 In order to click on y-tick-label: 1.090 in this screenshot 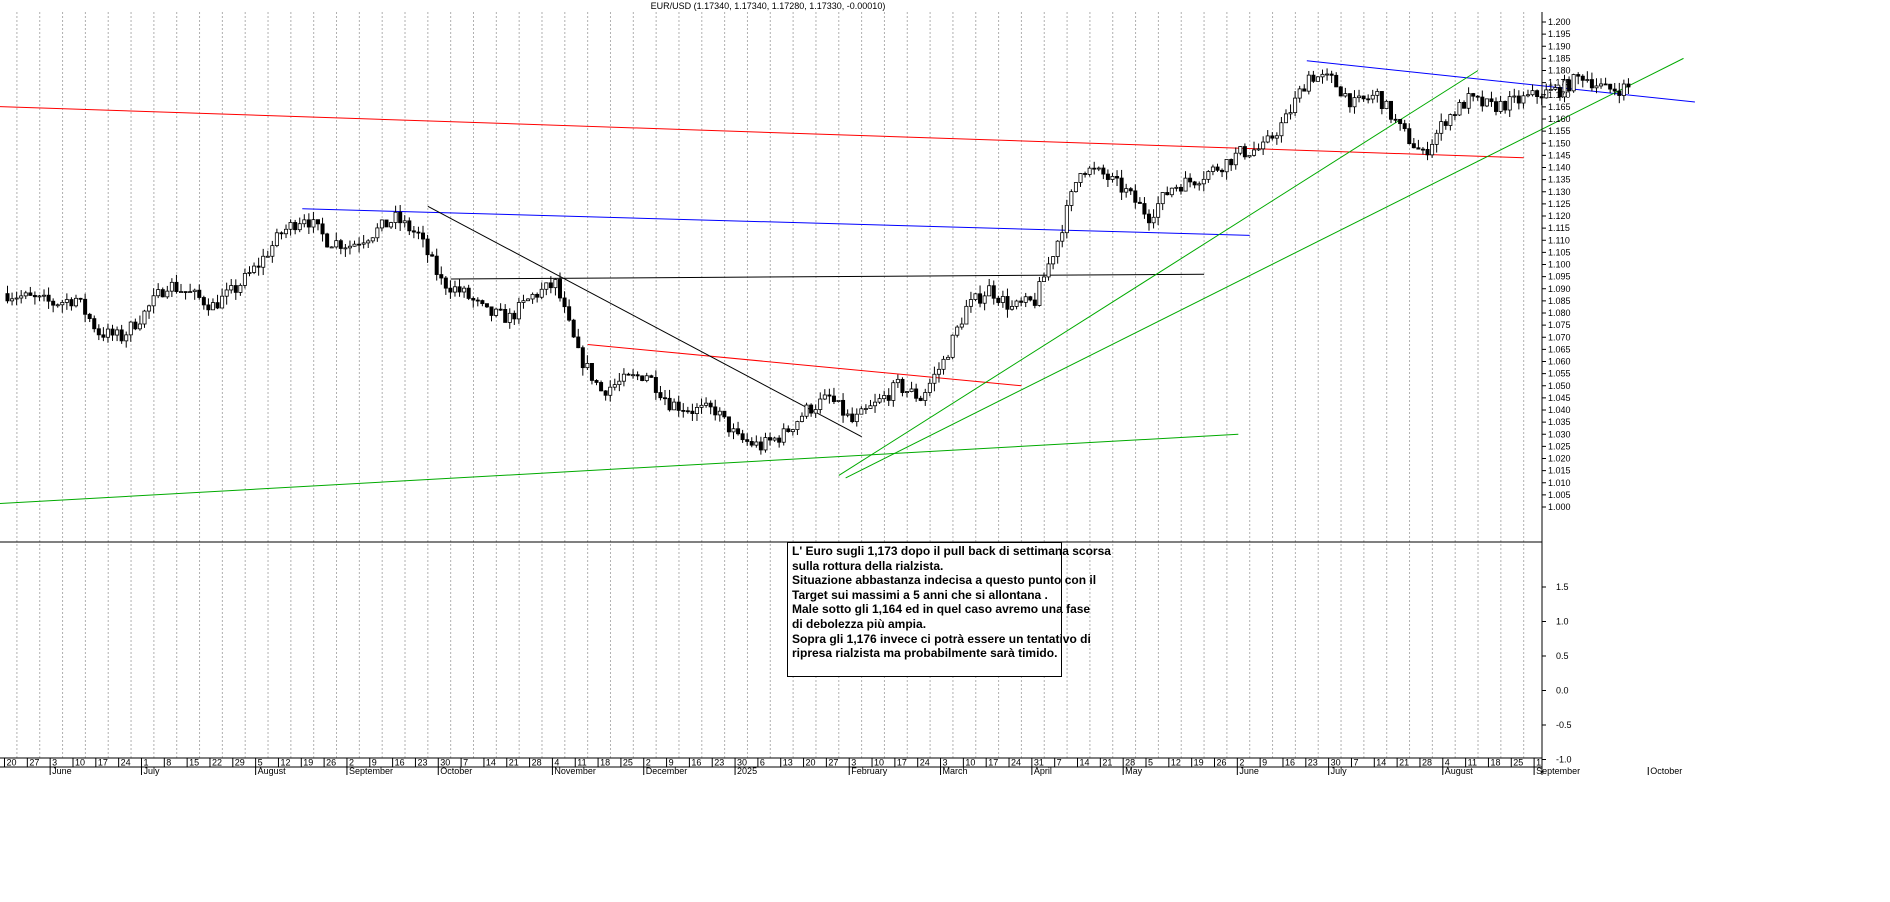, I will do `click(1559, 289)`.